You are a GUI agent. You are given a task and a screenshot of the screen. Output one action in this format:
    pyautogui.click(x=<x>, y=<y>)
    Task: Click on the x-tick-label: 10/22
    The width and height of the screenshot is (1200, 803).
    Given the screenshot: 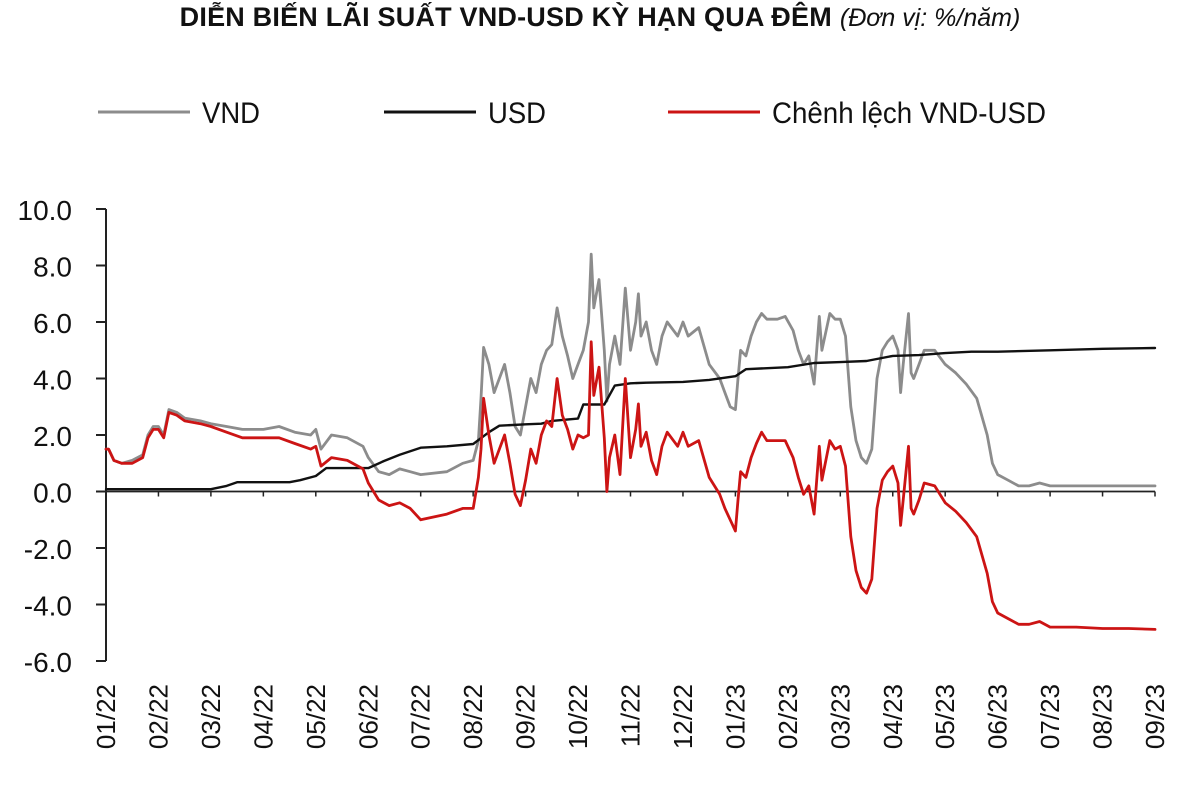 What is the action you would take?
    pyautogui.click(x=578, y=716)
    